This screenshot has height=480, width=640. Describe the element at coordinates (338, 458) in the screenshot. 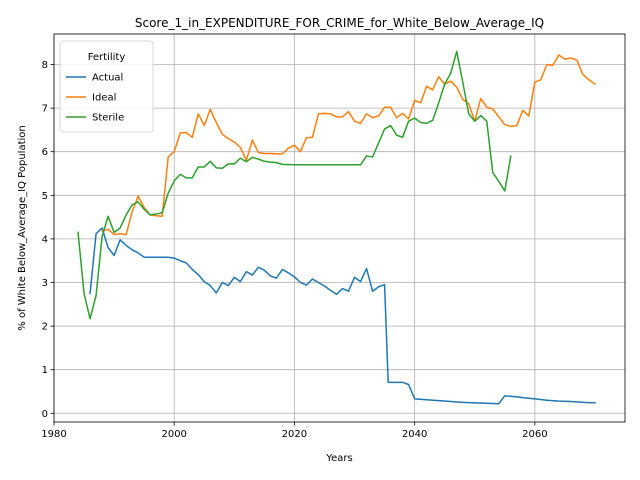

I see `x-axis-label: Years` at that location.